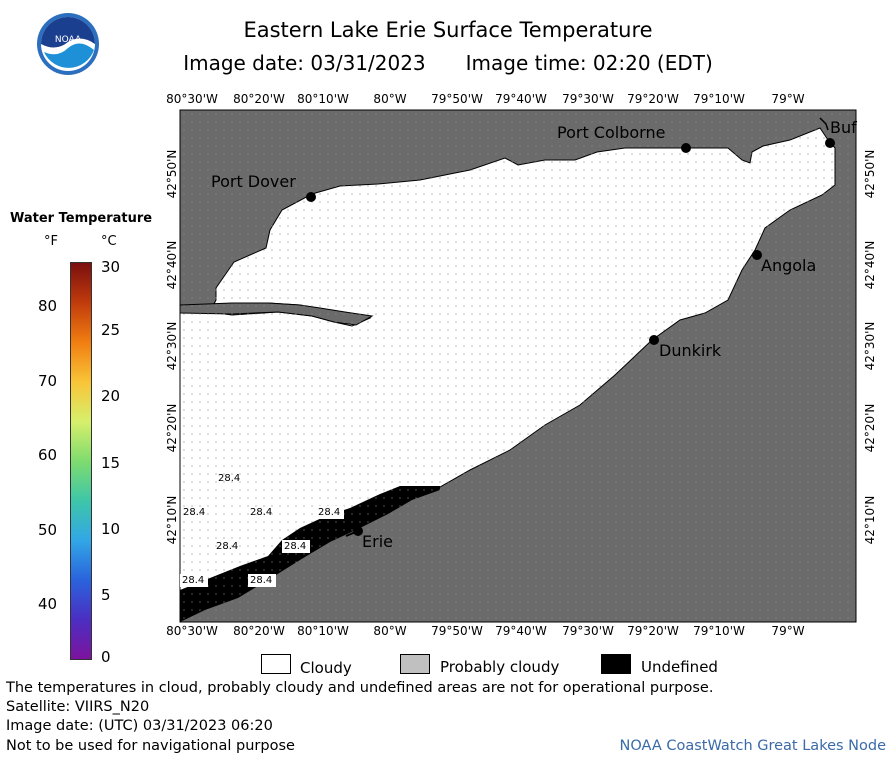  I want to click on lon-tick-bottom: 80°30'W, so click(192, 631).